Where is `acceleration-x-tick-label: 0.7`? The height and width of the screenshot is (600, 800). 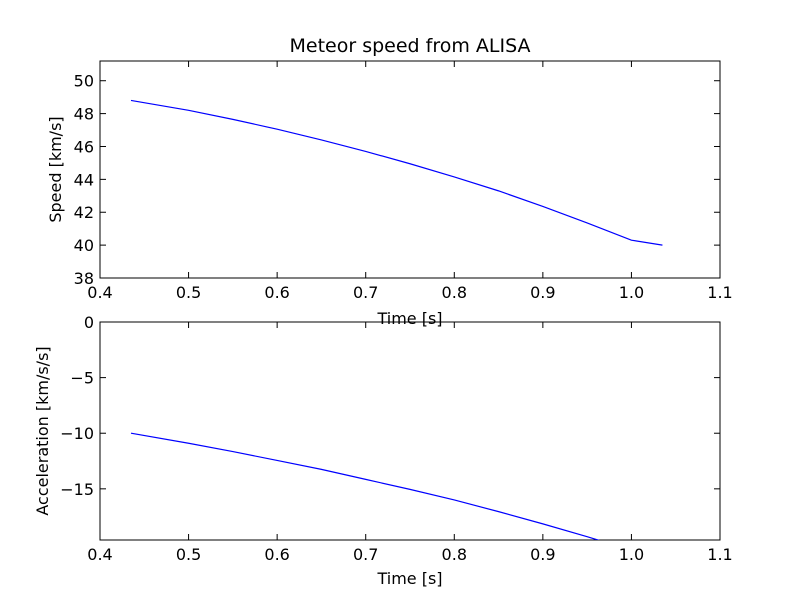 acceleration-x-tick-label: 0.7 is located at coordinates (365, 554).